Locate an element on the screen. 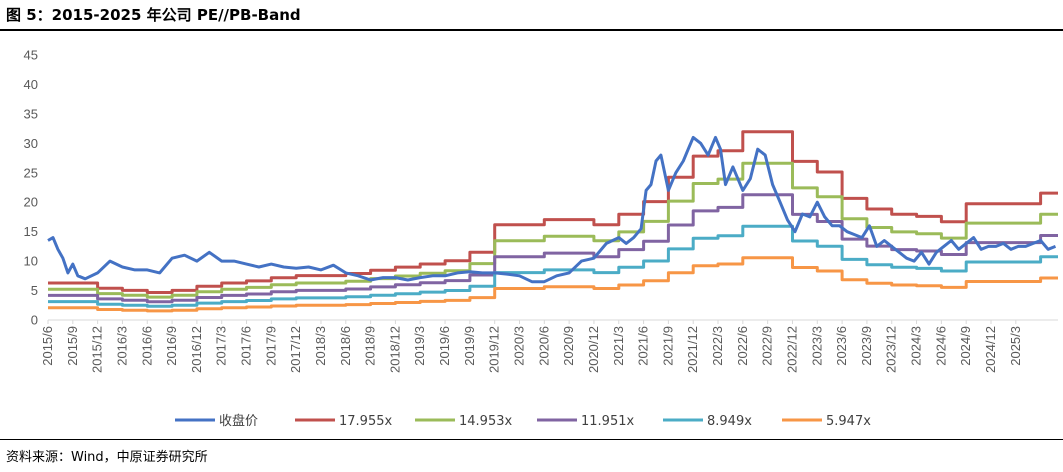 The height and width of the screenshot is (472, 1063). legend-label: 17.955x is located at coordinates (365, 421).